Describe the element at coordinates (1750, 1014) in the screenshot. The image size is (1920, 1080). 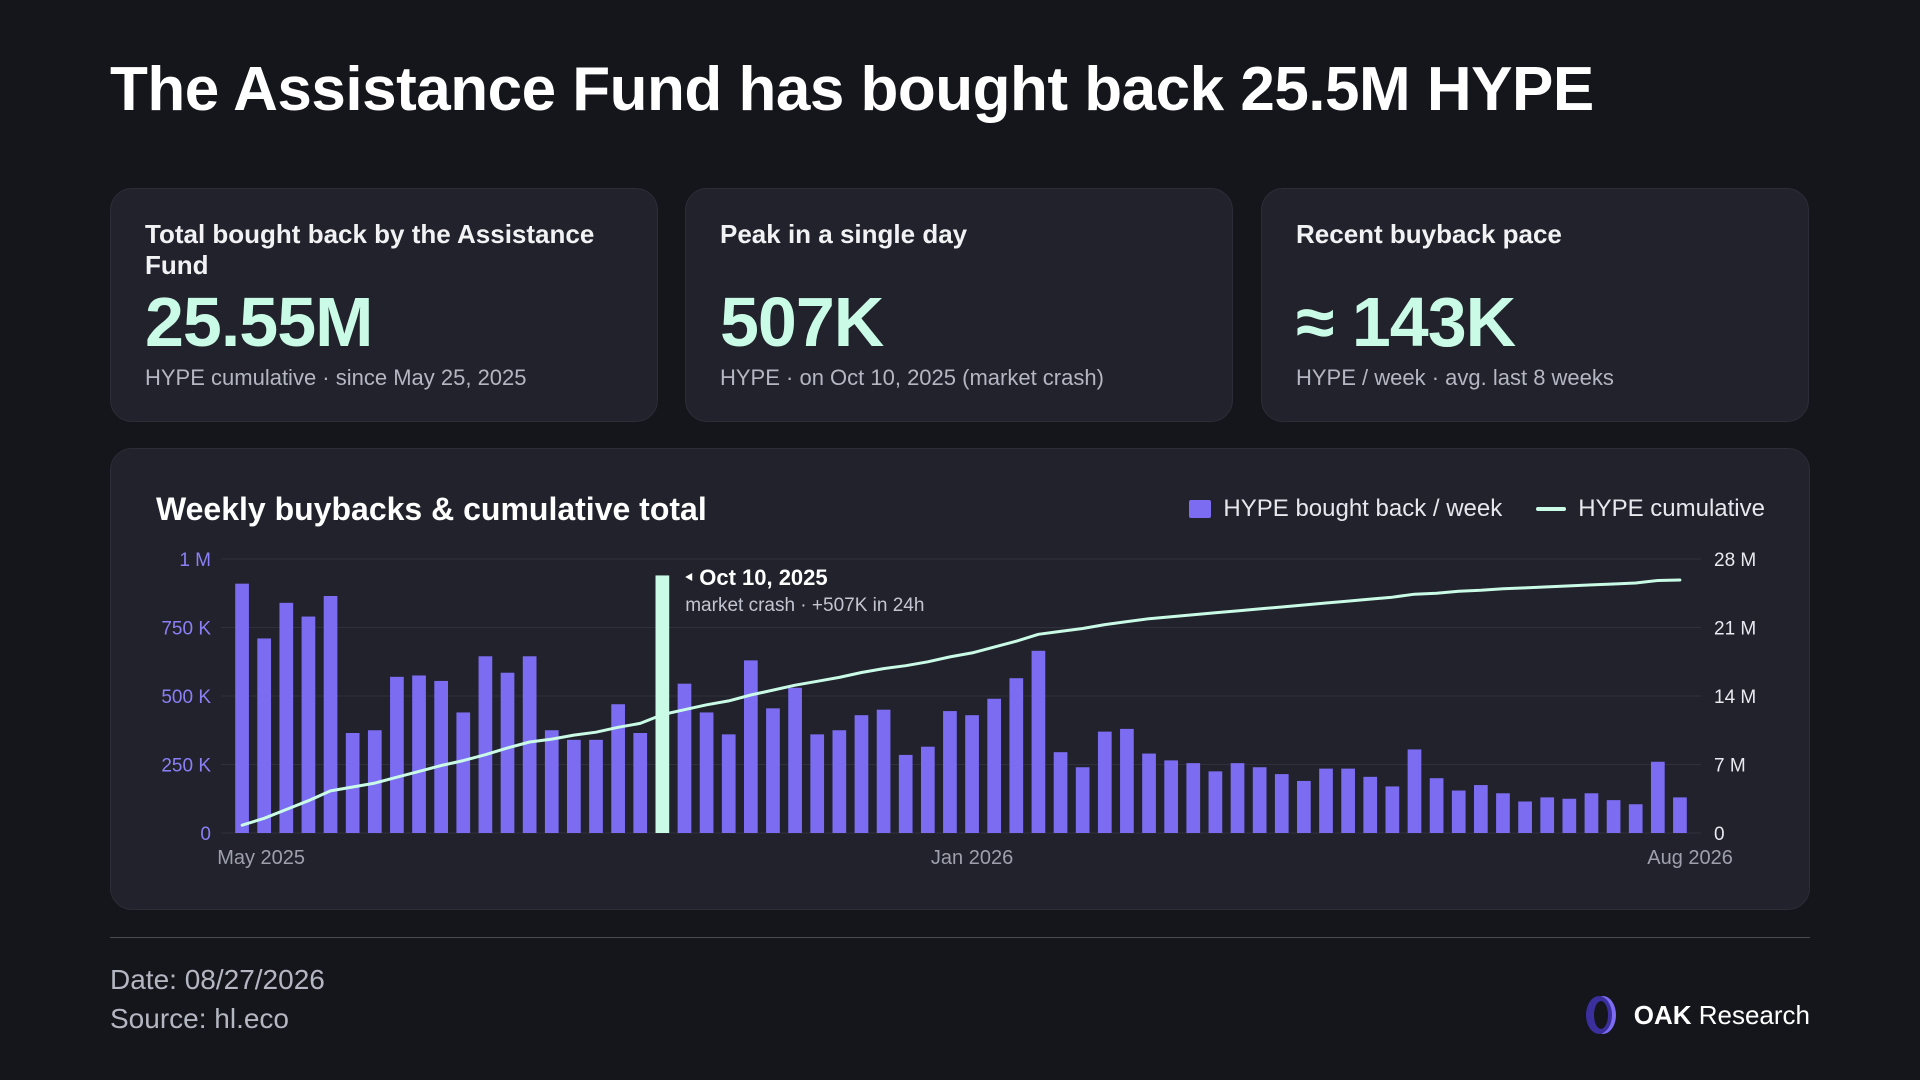
I see `brand-name-rest: Research` at that location.